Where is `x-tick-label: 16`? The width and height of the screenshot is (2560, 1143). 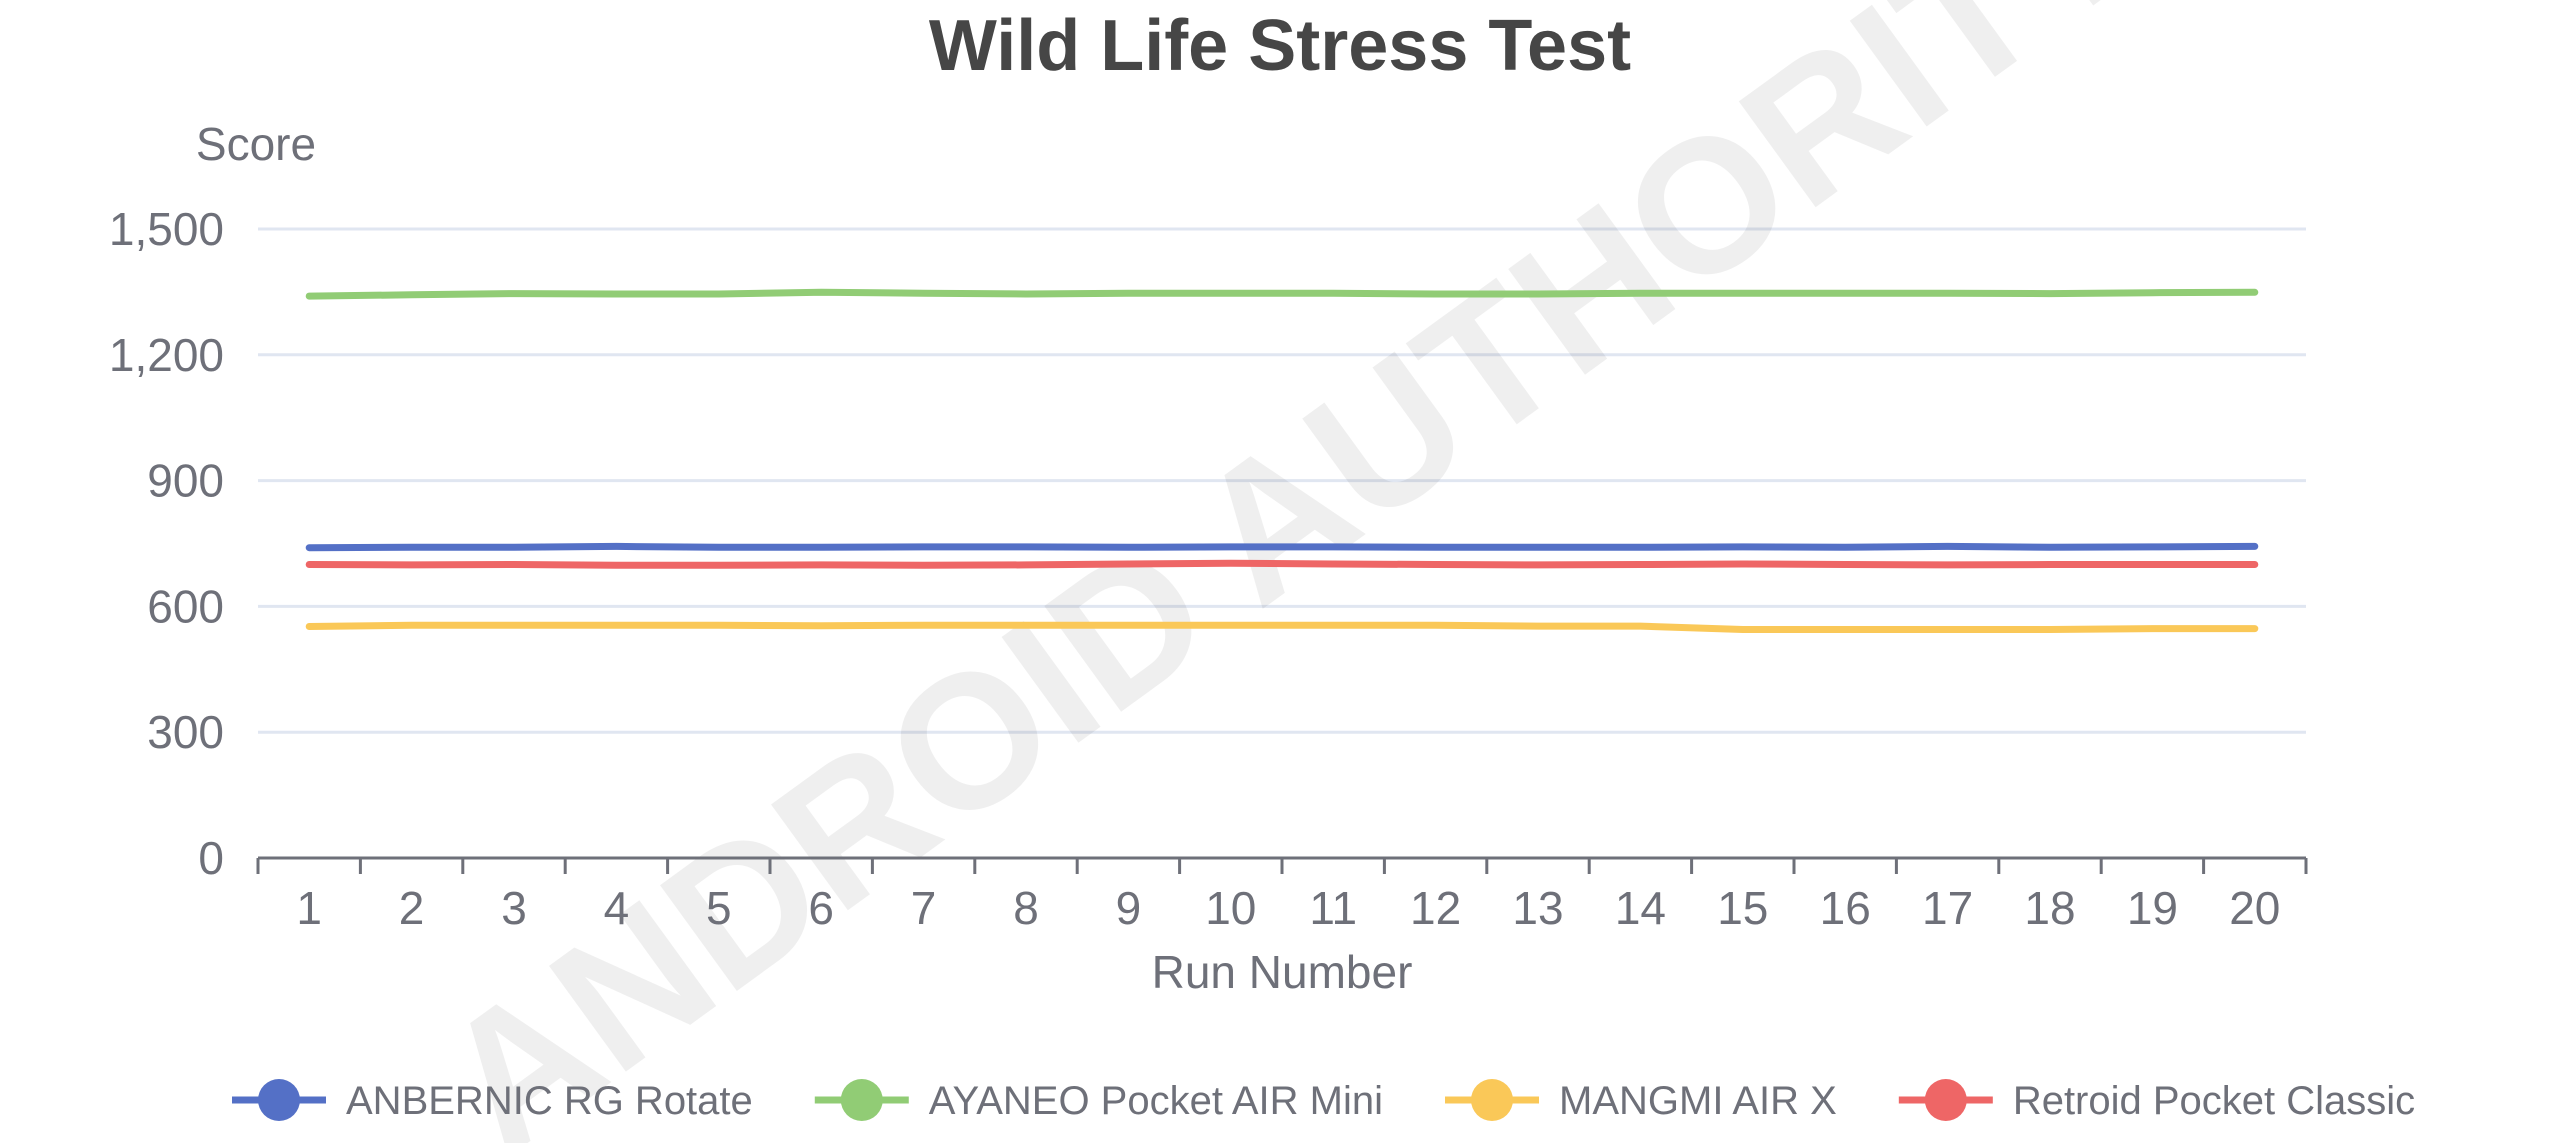 x-tick-label: 16 is located at coordinates (1845, 908).